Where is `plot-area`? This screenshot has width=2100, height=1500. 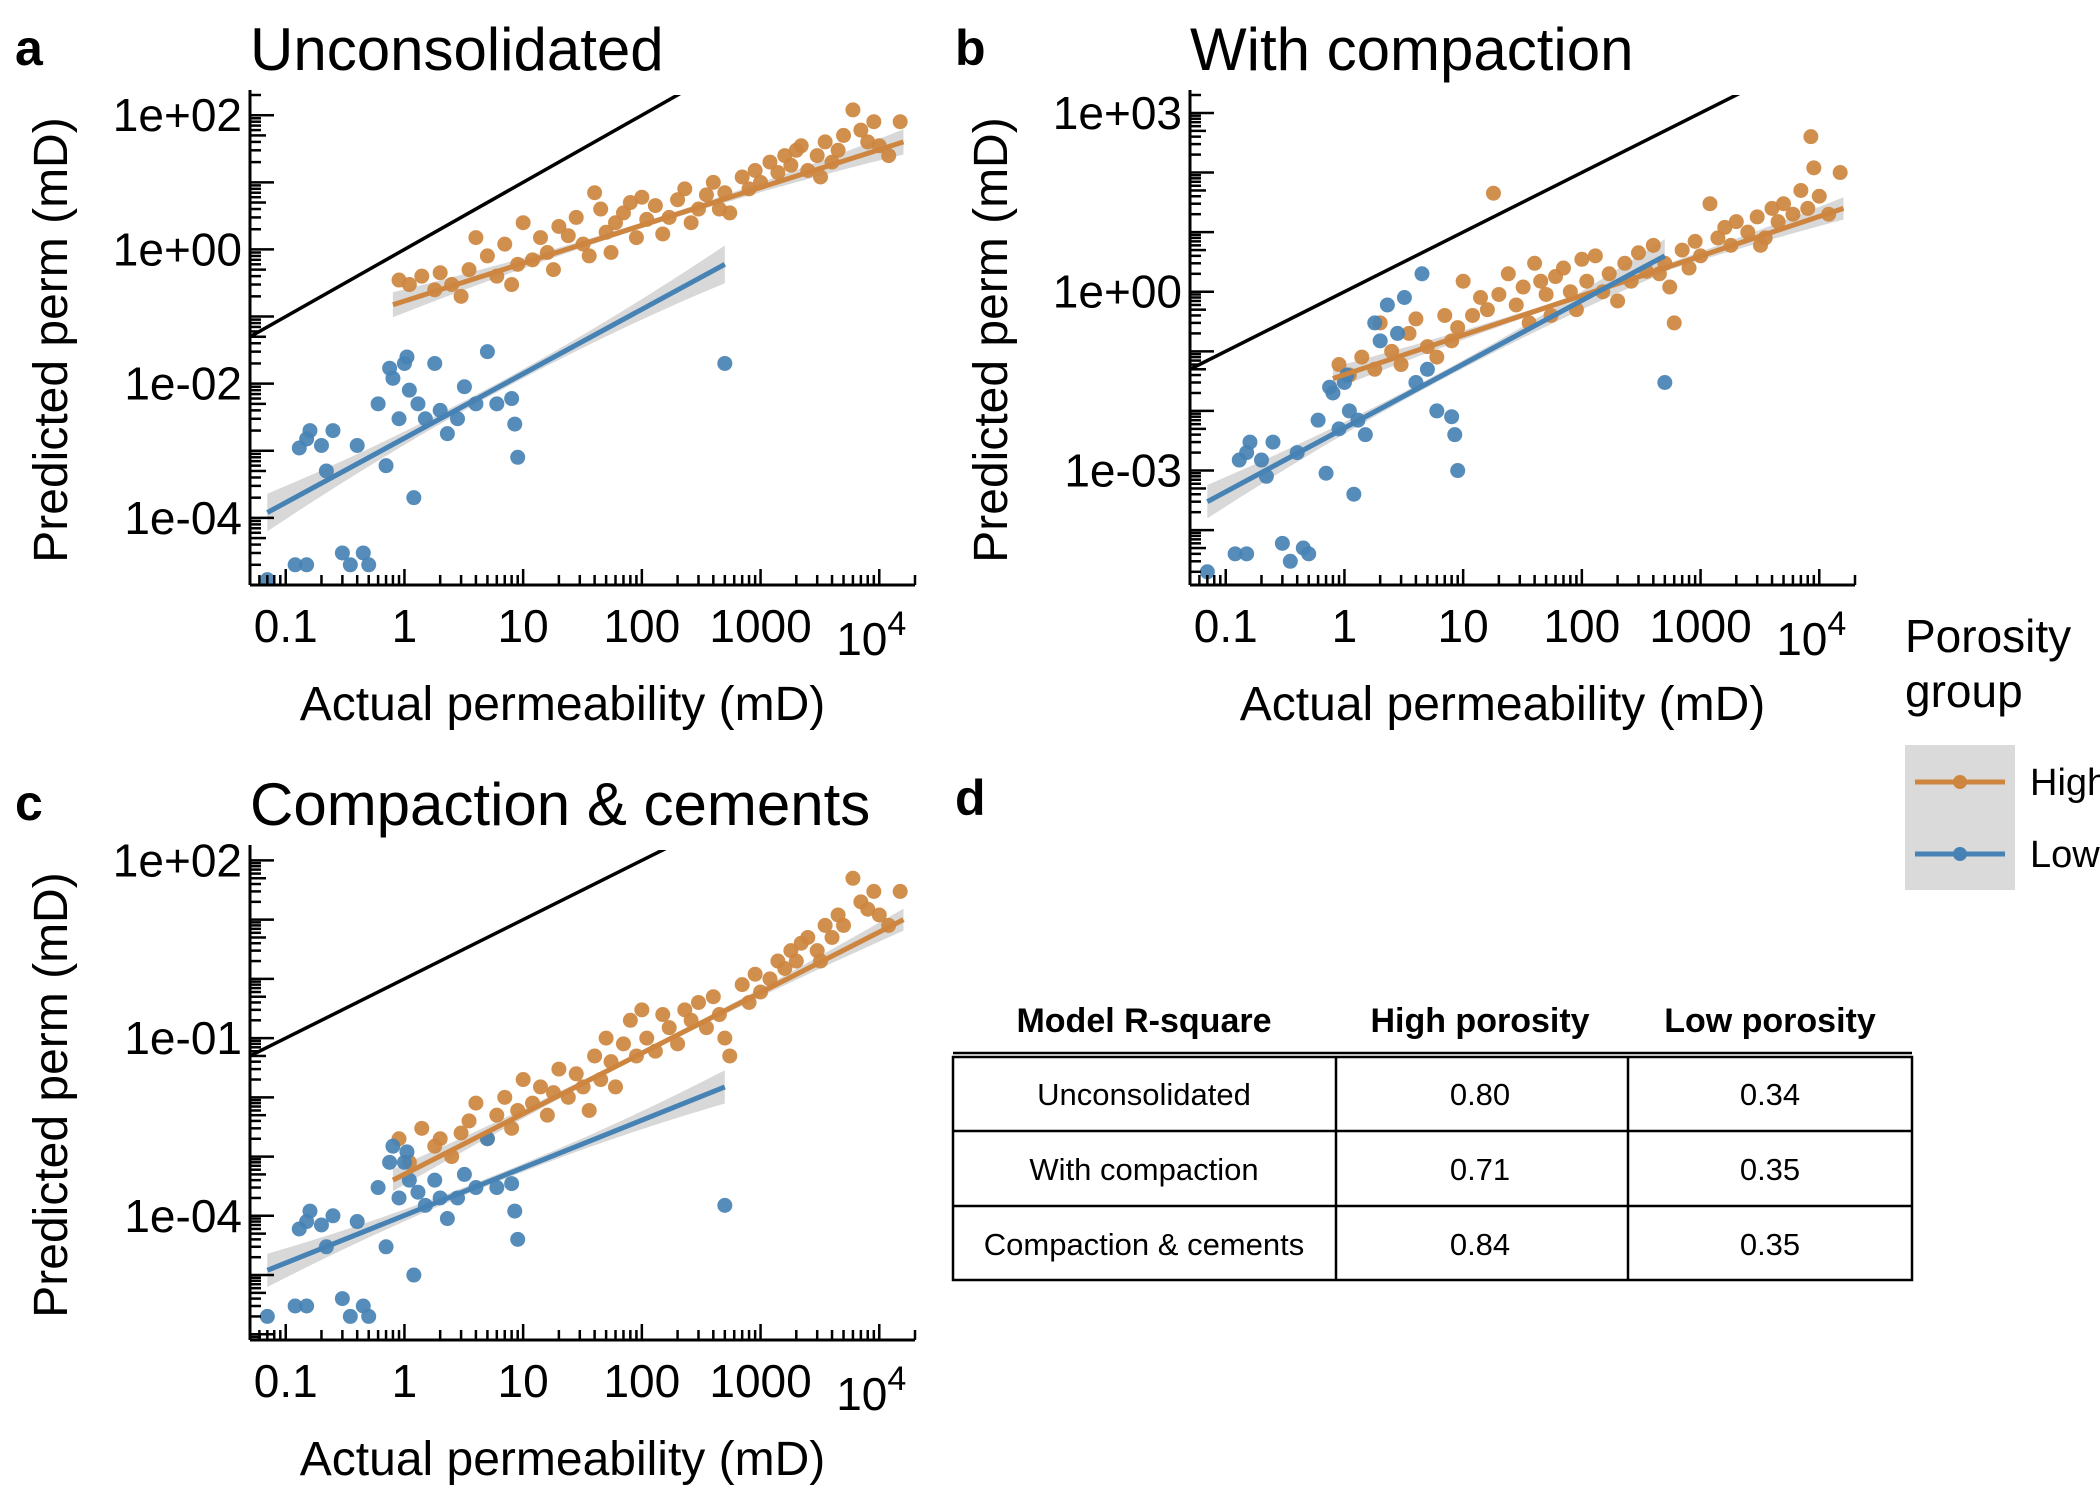 plot-area is located at coordinates (579, 1087).